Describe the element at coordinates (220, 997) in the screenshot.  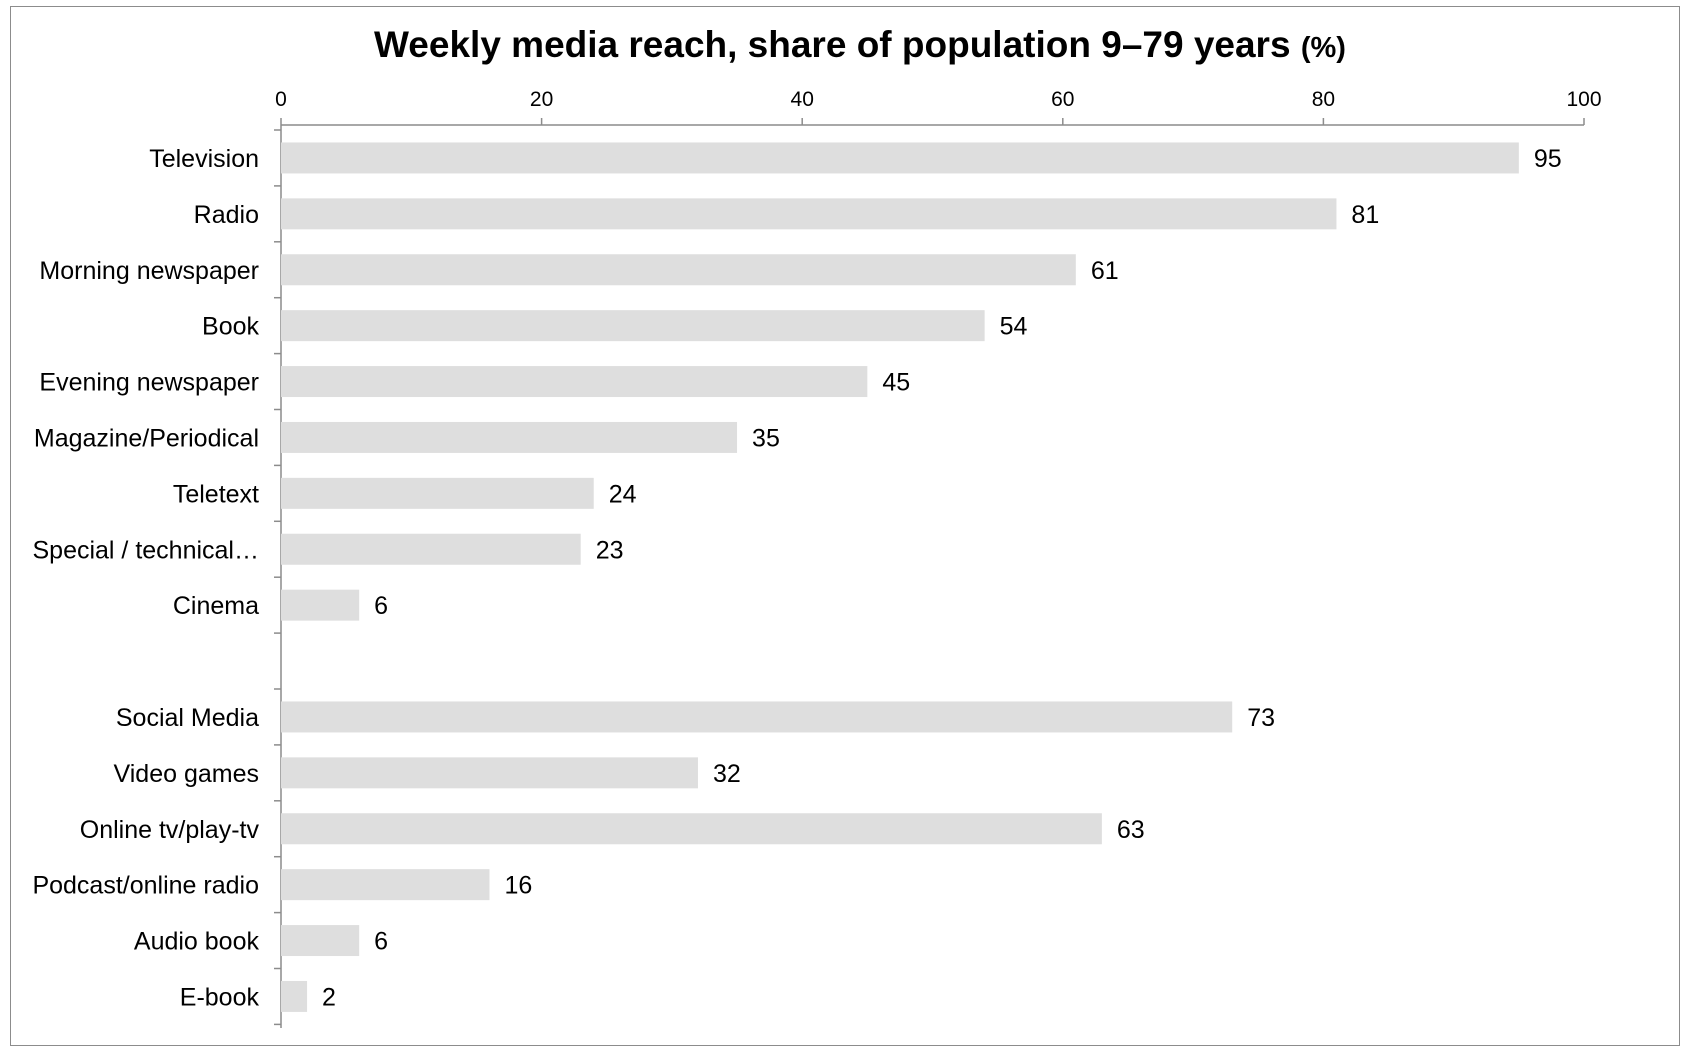
I see `category-label: E-book` at that location.